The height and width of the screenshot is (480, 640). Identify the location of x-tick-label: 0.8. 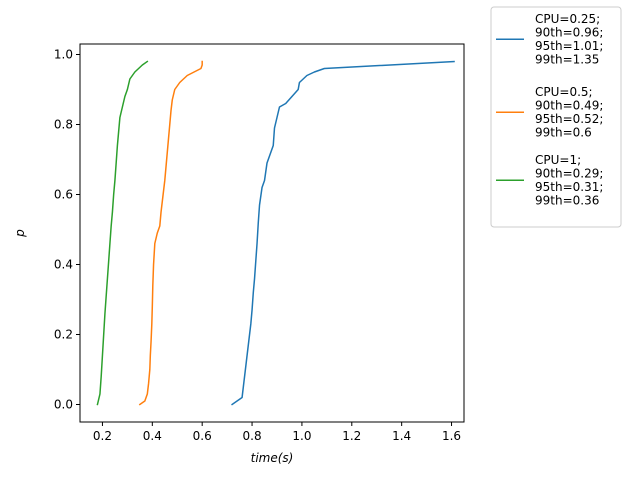
(252, 436).